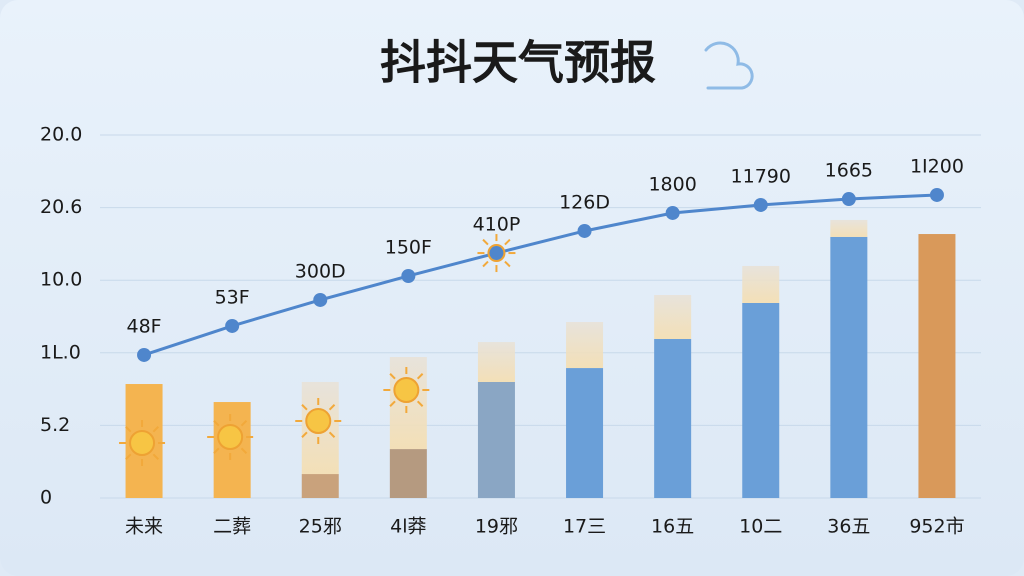 The width and height of the screenshot is (1024, 576). What do you see at coordinates (760, 527) in the screenshot?
I see `x-tick-label: 10二` at bounding box center [760, 527].